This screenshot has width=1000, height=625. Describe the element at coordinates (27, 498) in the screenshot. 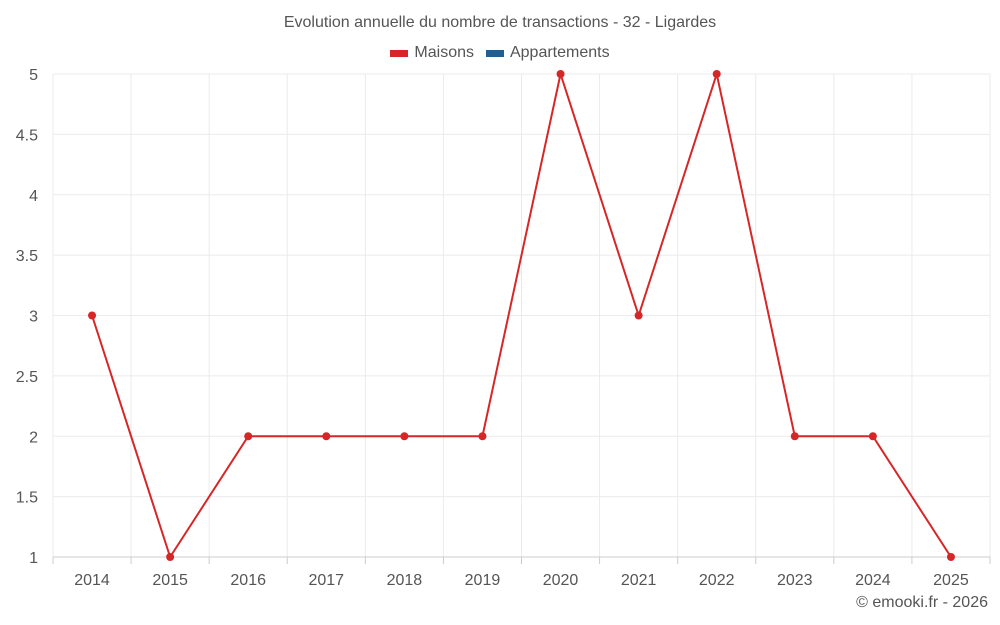

I see `y-tick-label: 1.5` at that location.